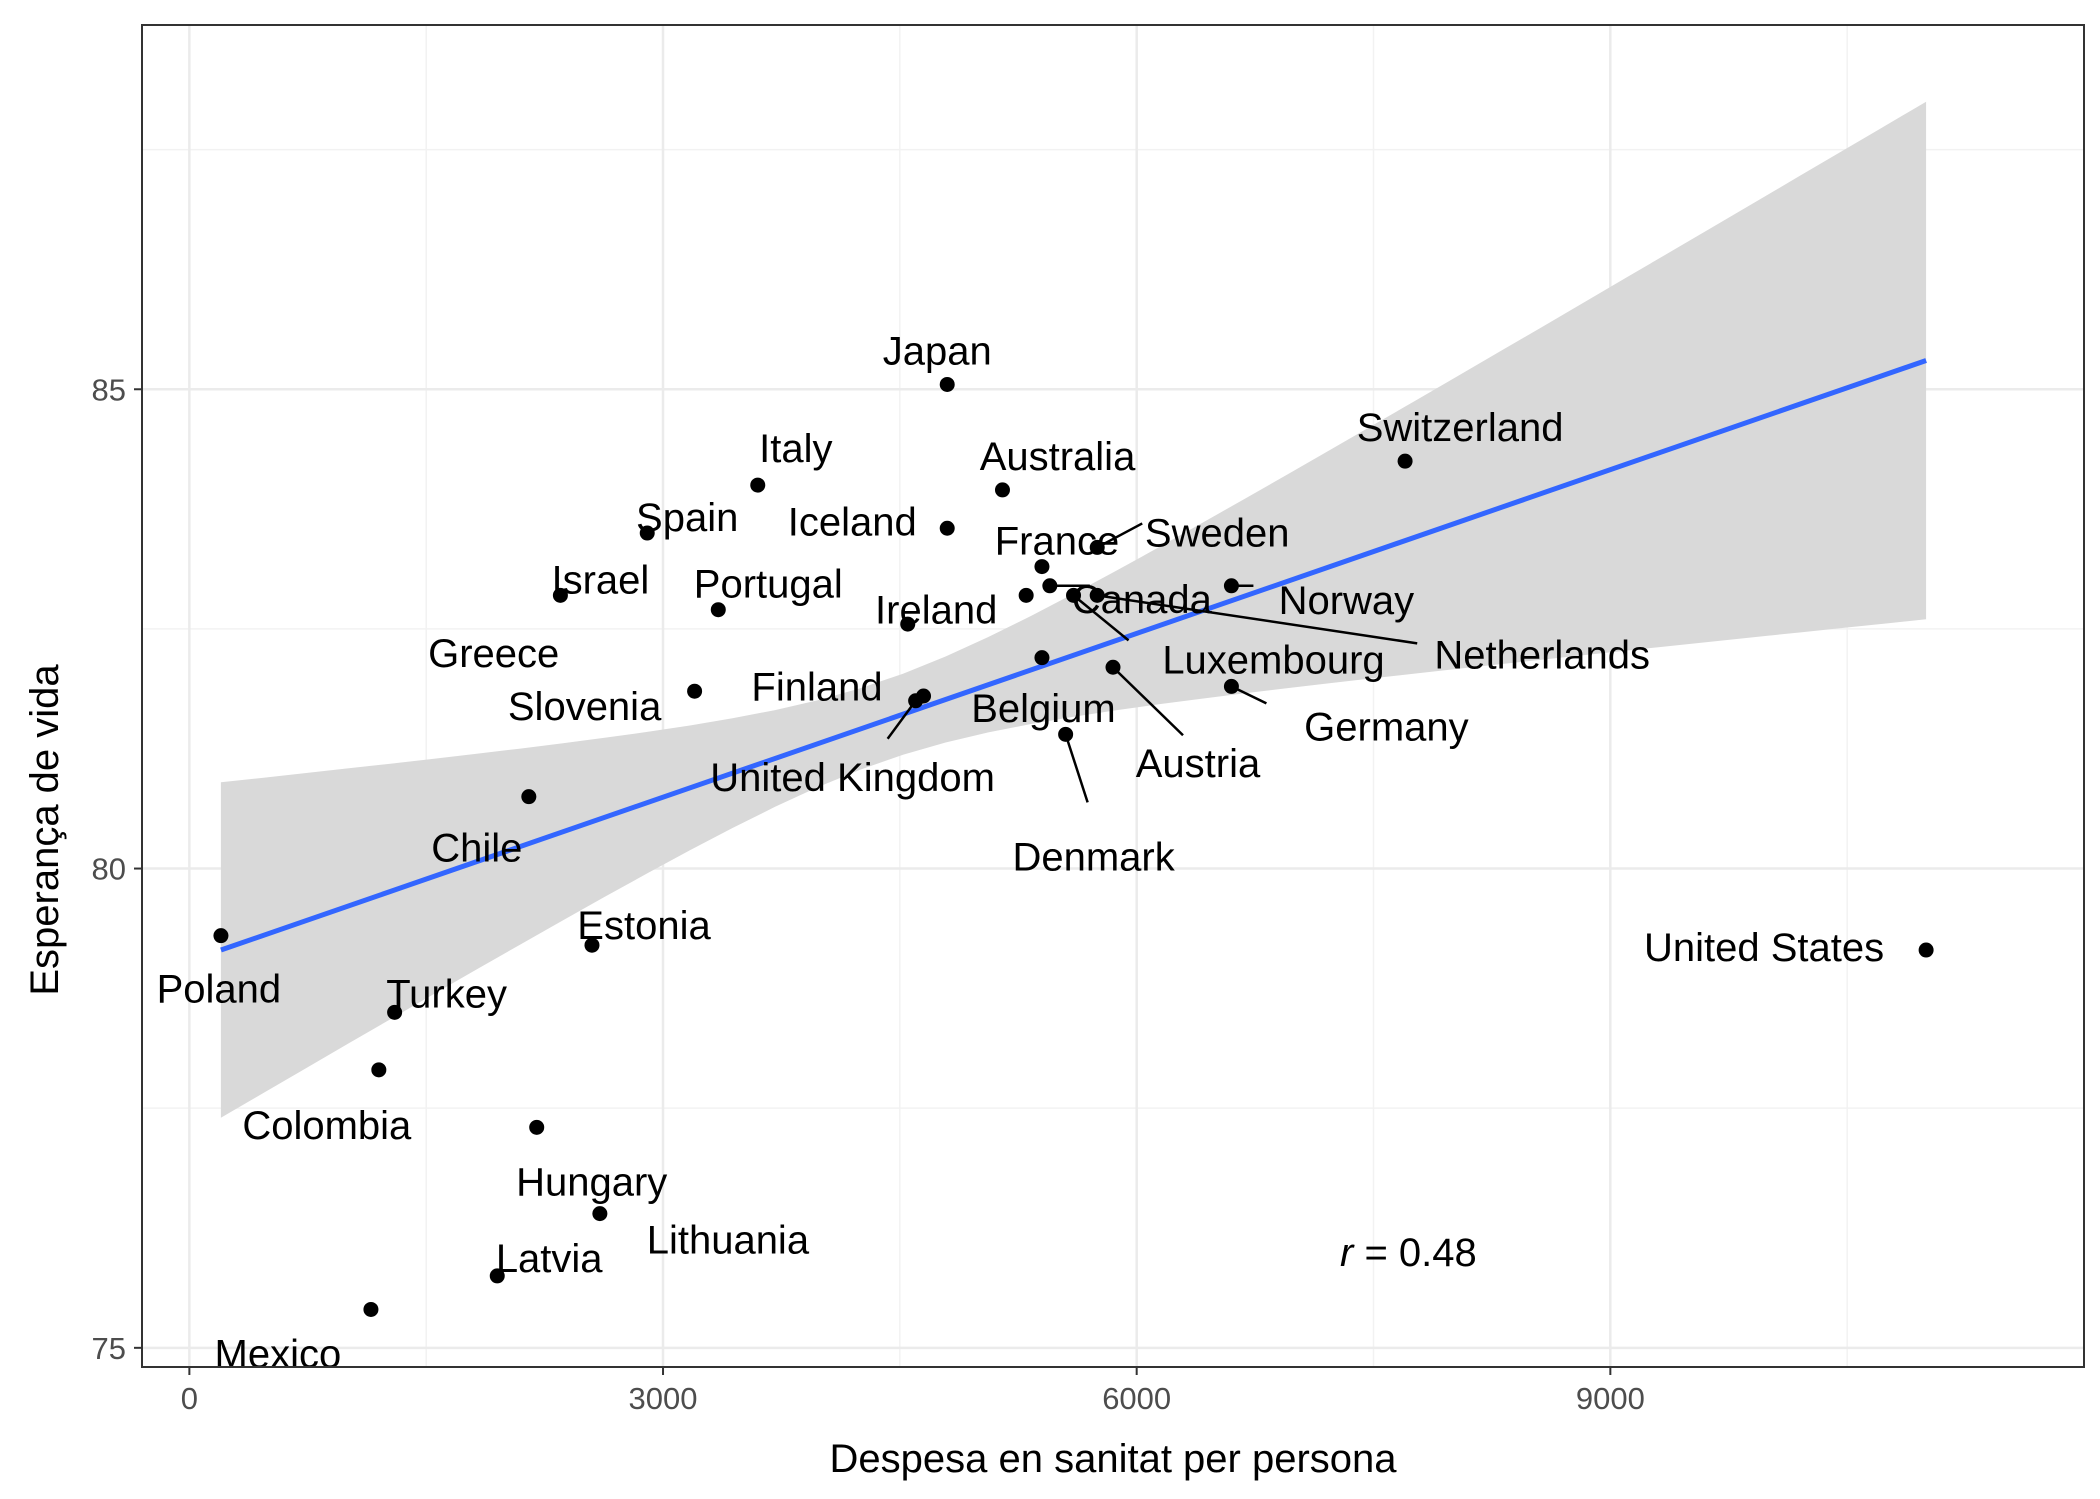 The height and width of the screenshot is (1499, 2100). What do you see at coordinates (1057, 542) in the screenshot?
I see `point-label: France` at bounding box center [1057, 542].